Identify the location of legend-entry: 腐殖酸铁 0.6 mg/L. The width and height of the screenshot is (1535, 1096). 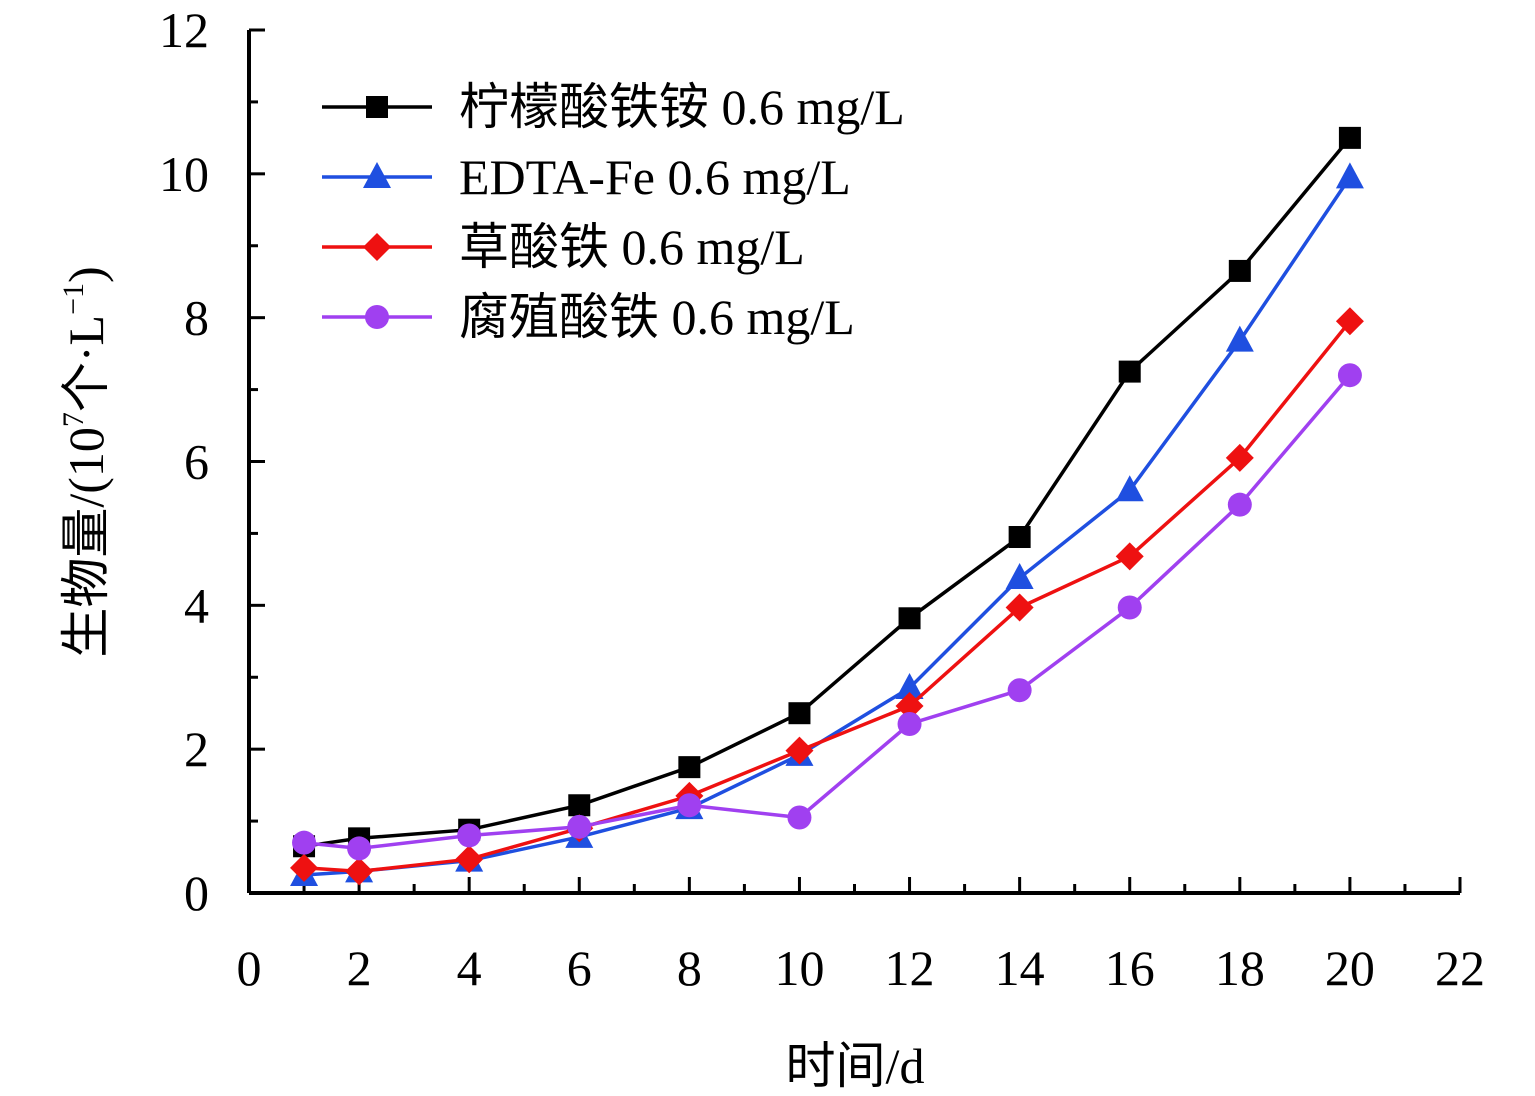
(588, 317).